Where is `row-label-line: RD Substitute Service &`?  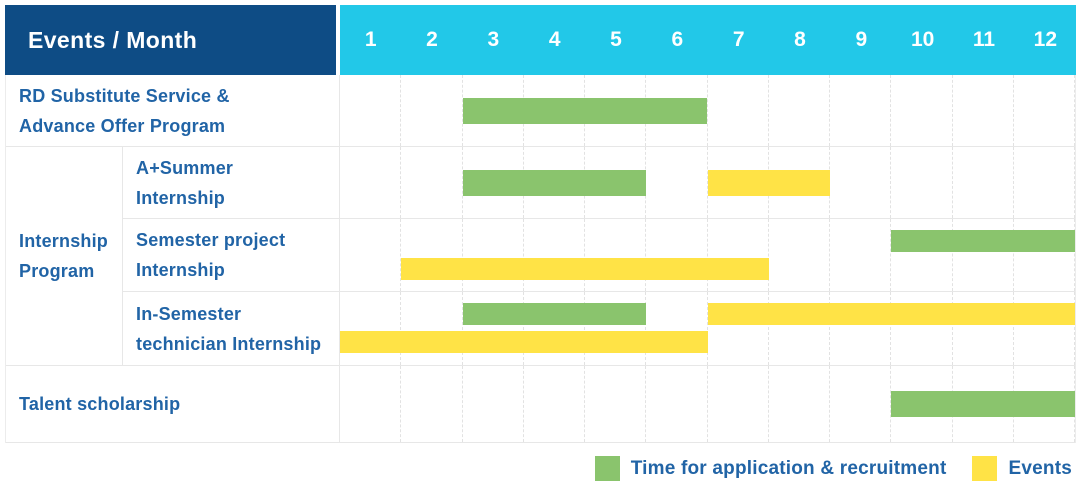 row-label-line: RD Substitute Service & is located at coordinates (124, 95).